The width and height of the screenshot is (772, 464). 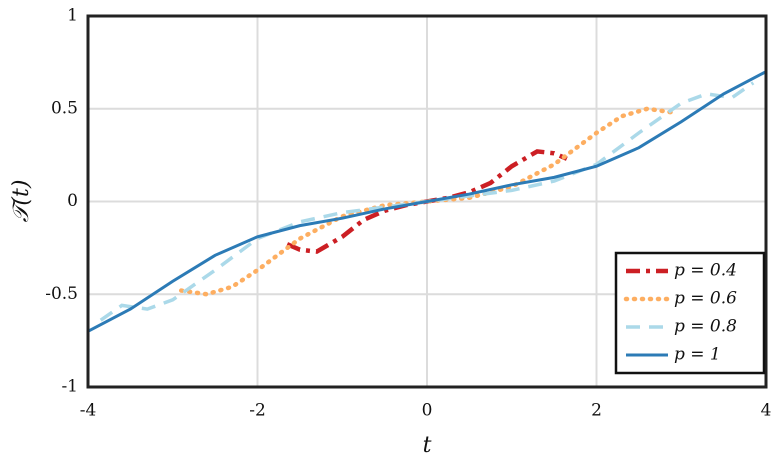 I want to click on legend-box, so click(x=690, y=313).